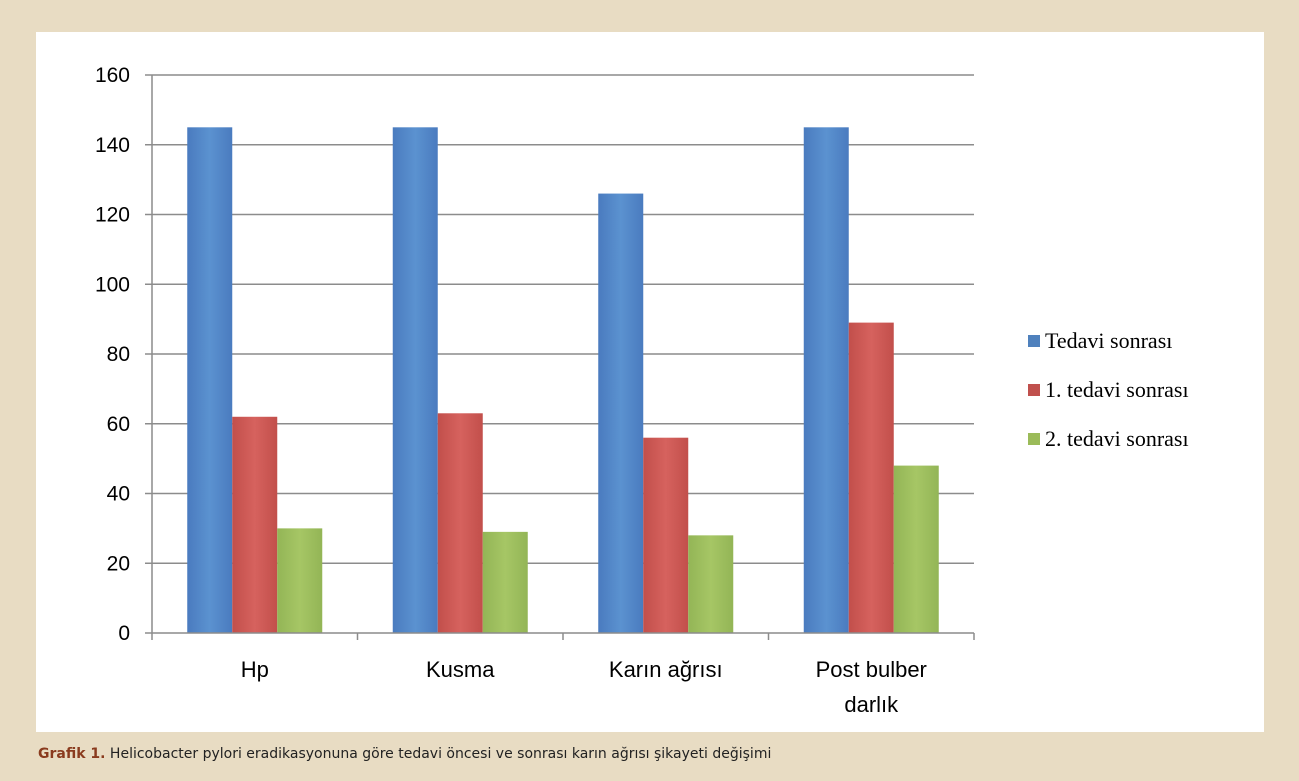  Describe the element at coordinates (118, 424) in the screenshot. I see `y-tick-label: 60` at that location.